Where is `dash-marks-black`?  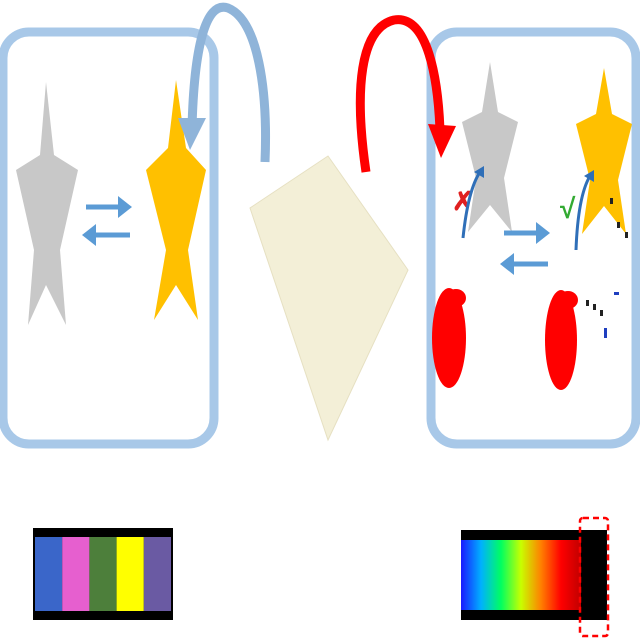 dash-marks-black is located at coordinates (607, 257).